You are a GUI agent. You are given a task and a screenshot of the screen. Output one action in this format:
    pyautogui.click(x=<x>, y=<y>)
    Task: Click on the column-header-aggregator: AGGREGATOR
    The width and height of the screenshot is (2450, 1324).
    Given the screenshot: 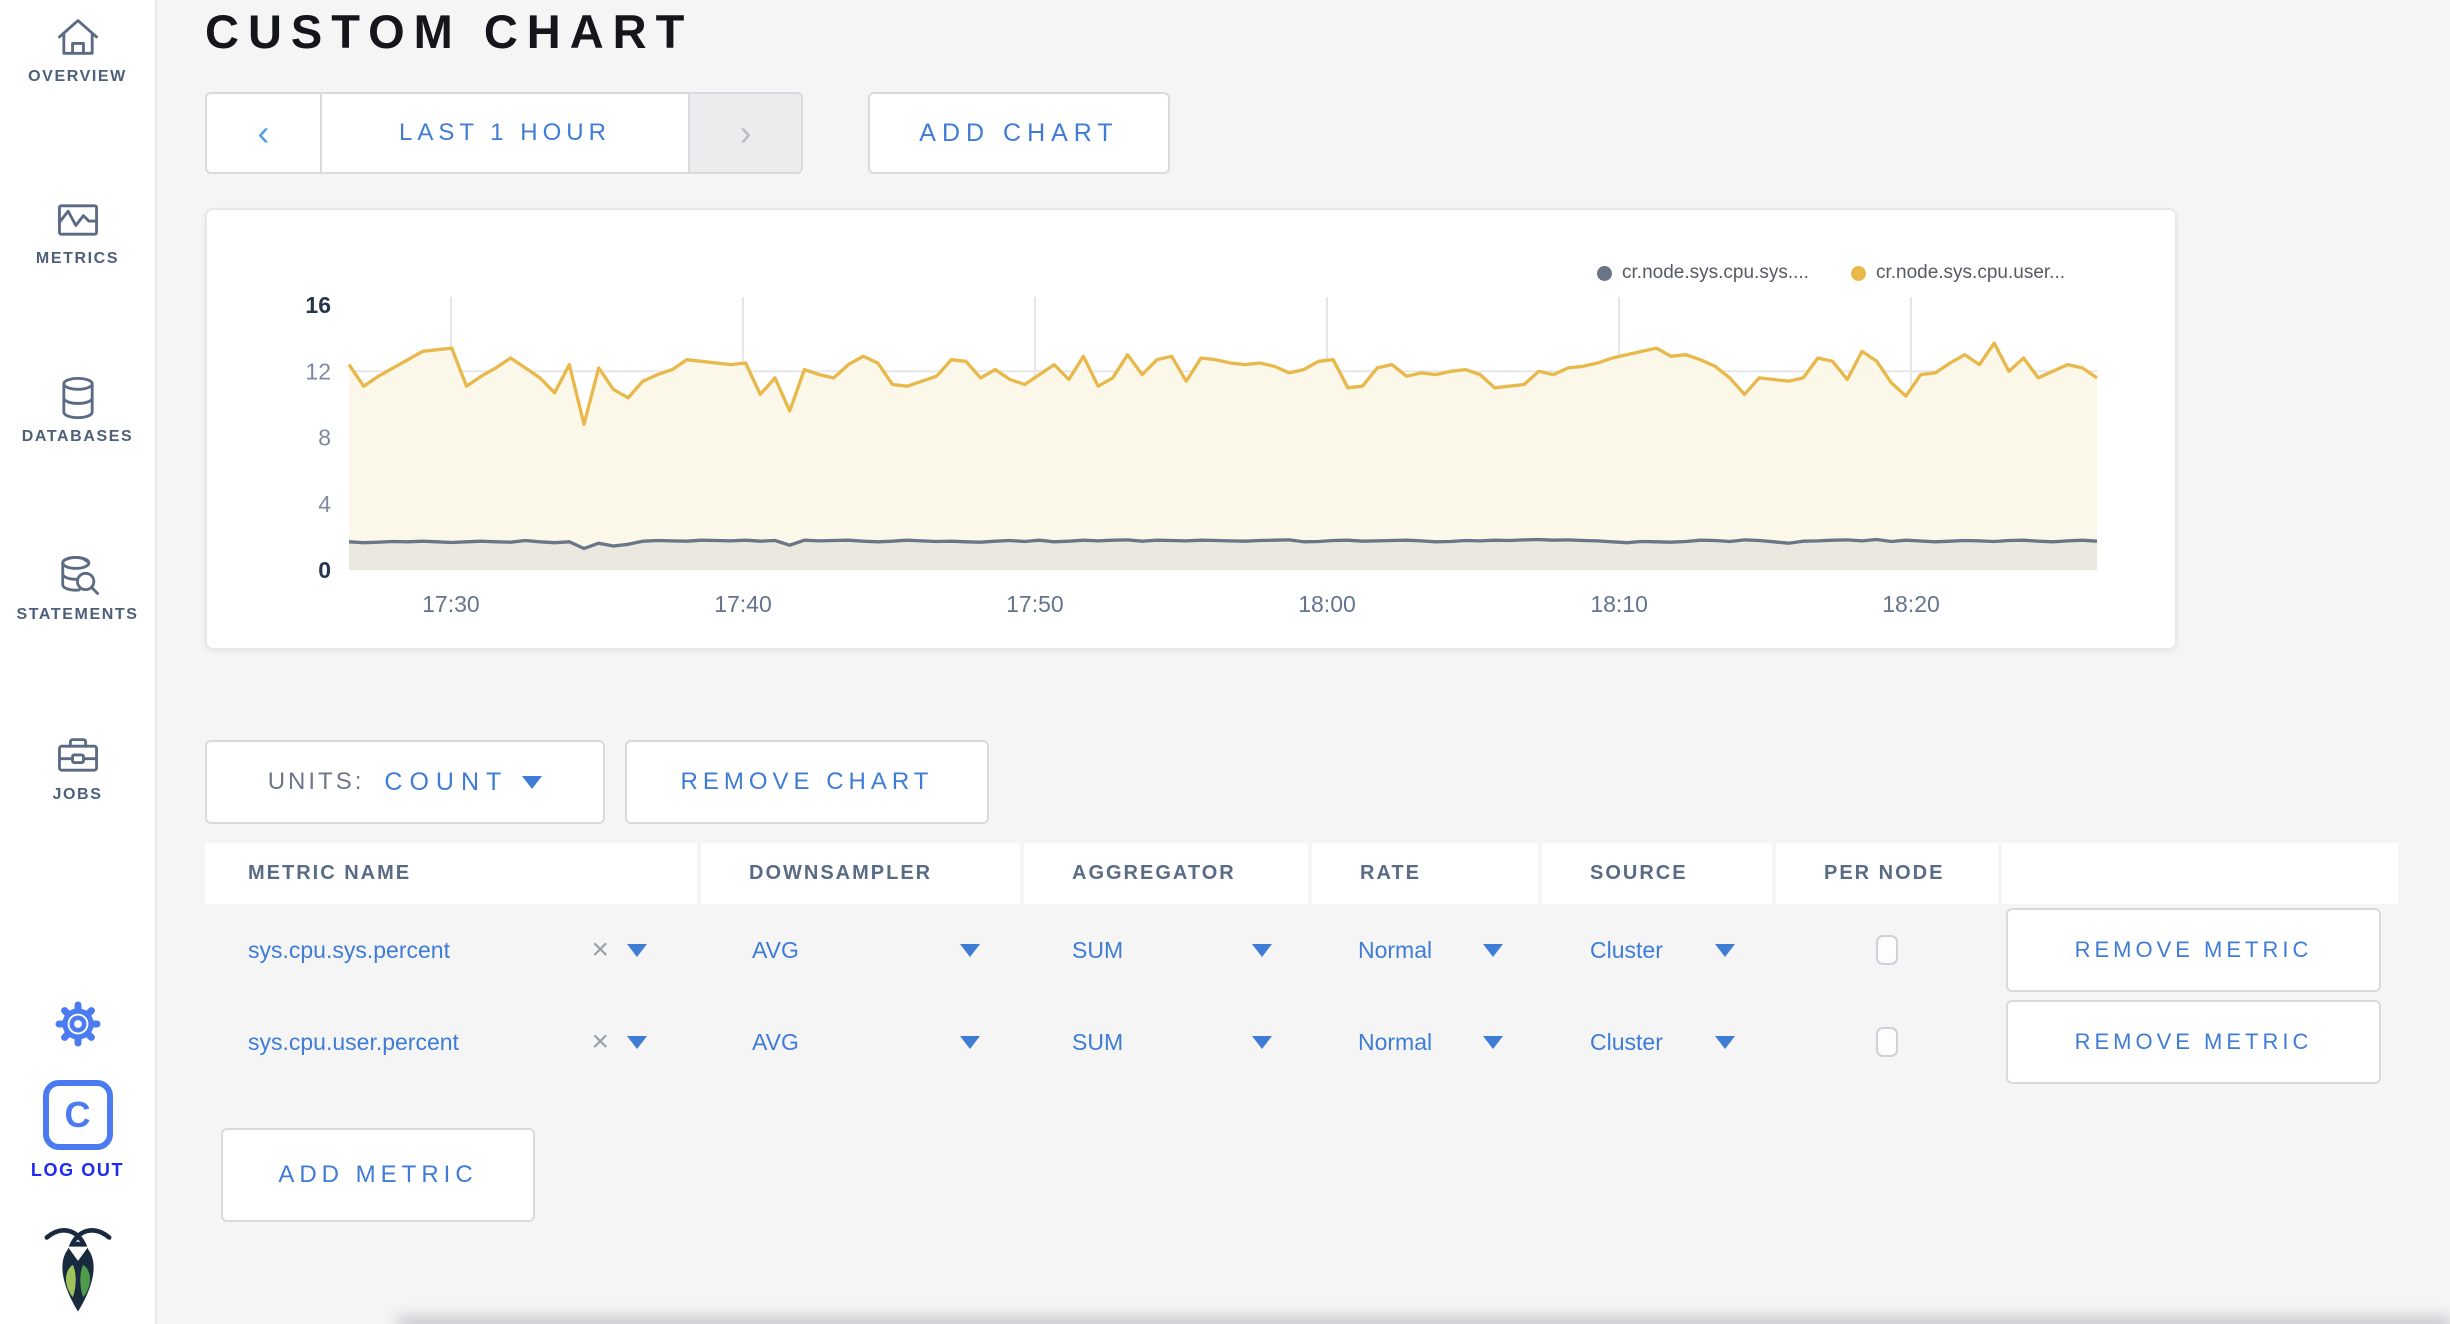 What is the action you would take?
    pyautogui.click(x=1166, y=873)
    